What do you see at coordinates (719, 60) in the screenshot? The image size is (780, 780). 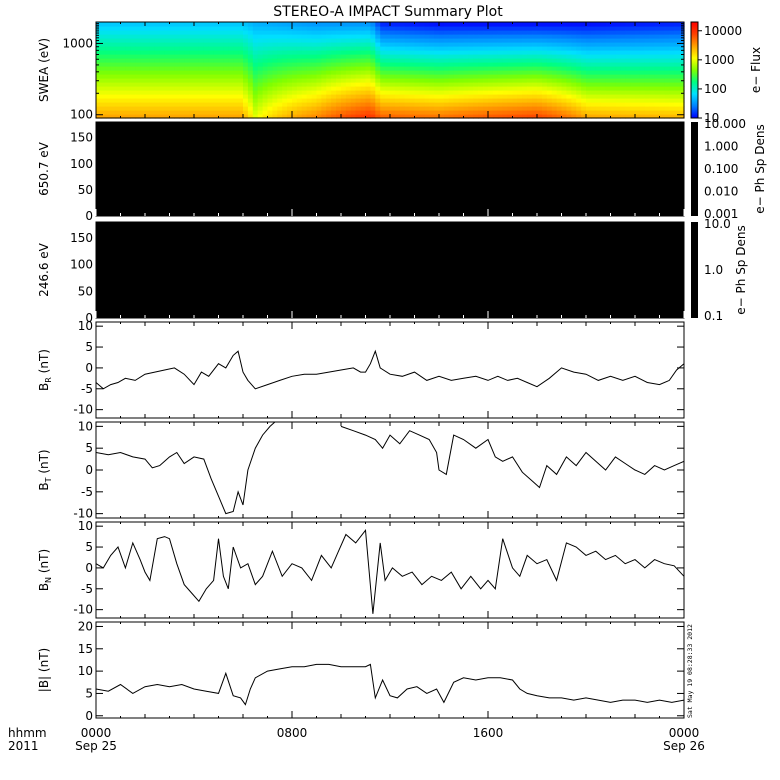 I see `colorbar-tick-label: 1000` at bounding box center [719, 60].